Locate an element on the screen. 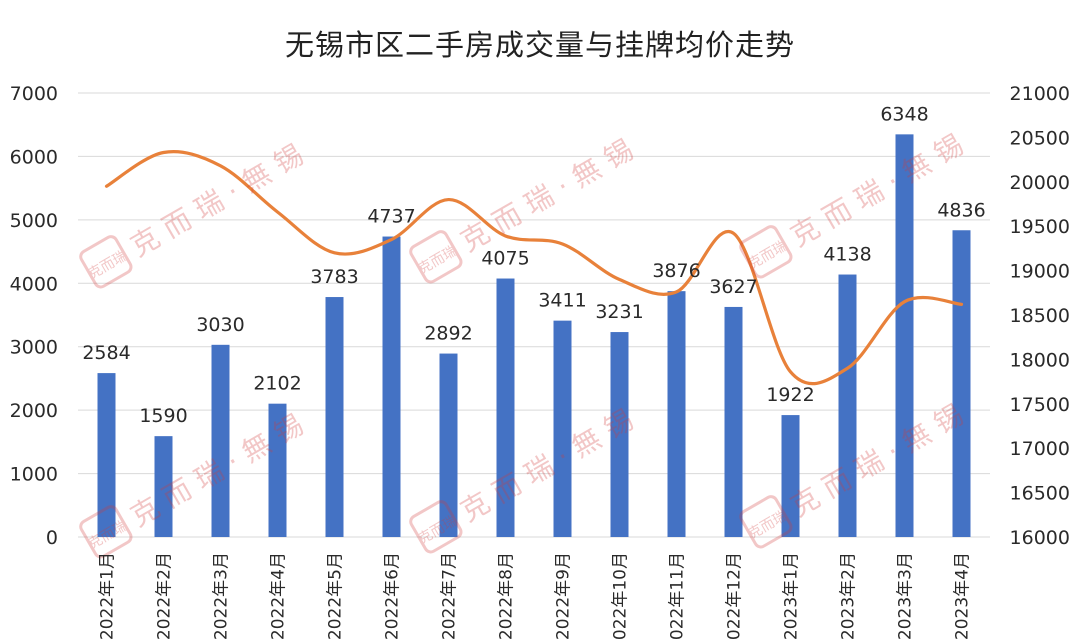 The width and height of the screenshot is (1080, 641). bar-value-label: 4075 is located at coordinates (505, 259).